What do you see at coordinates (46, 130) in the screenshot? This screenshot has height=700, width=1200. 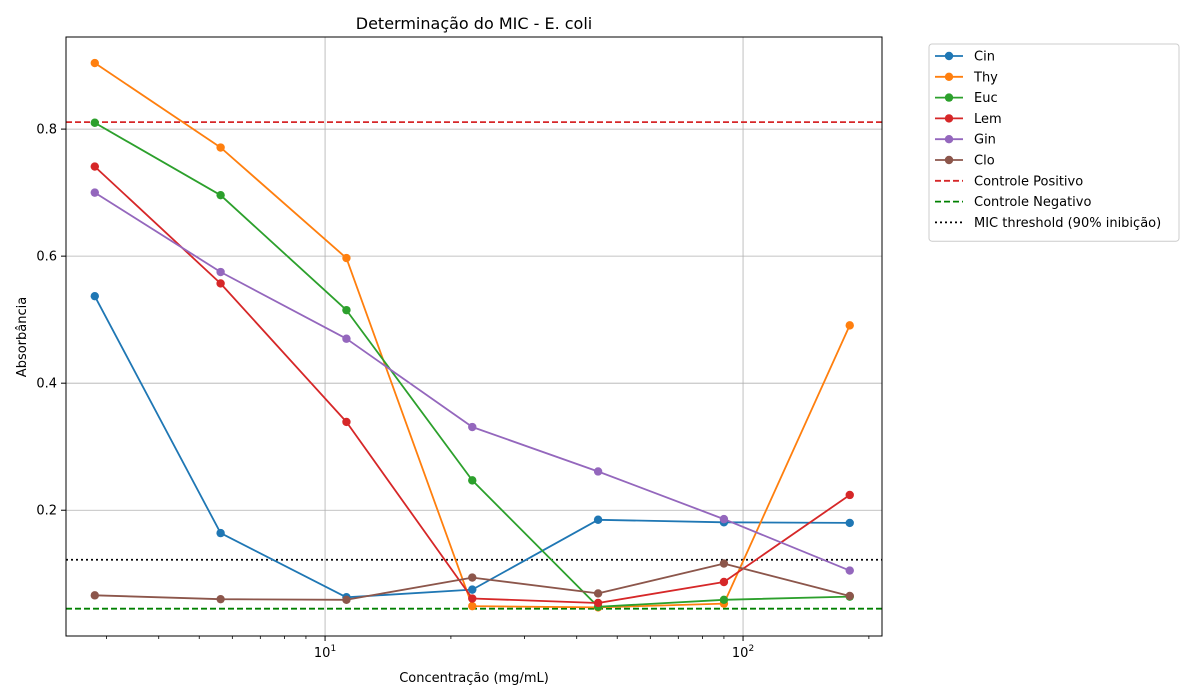 I see `y-tick-label: 0.8` at bounding box center [46, 130].